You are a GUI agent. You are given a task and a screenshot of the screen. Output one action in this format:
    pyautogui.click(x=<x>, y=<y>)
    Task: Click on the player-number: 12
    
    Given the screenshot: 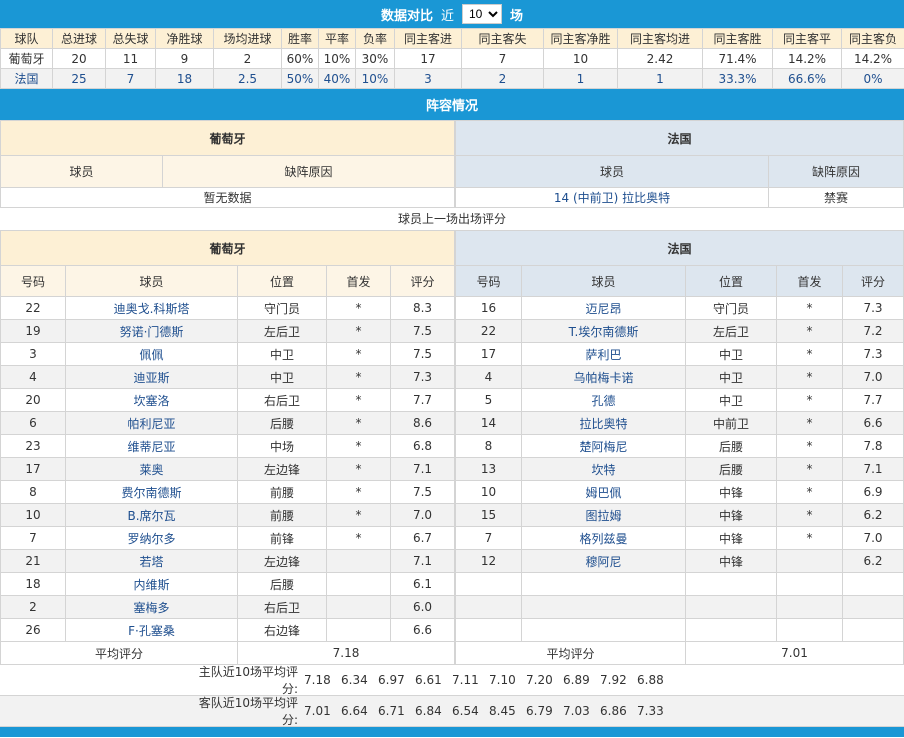 What is the action you would take?
    pyautogui.click(x=488, y=561)
    